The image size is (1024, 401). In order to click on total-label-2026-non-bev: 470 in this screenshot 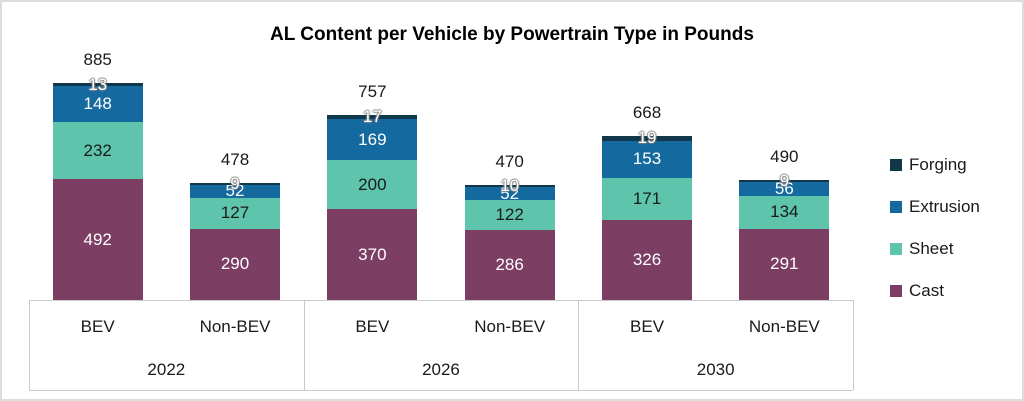, I will do `click(509, 161)`.